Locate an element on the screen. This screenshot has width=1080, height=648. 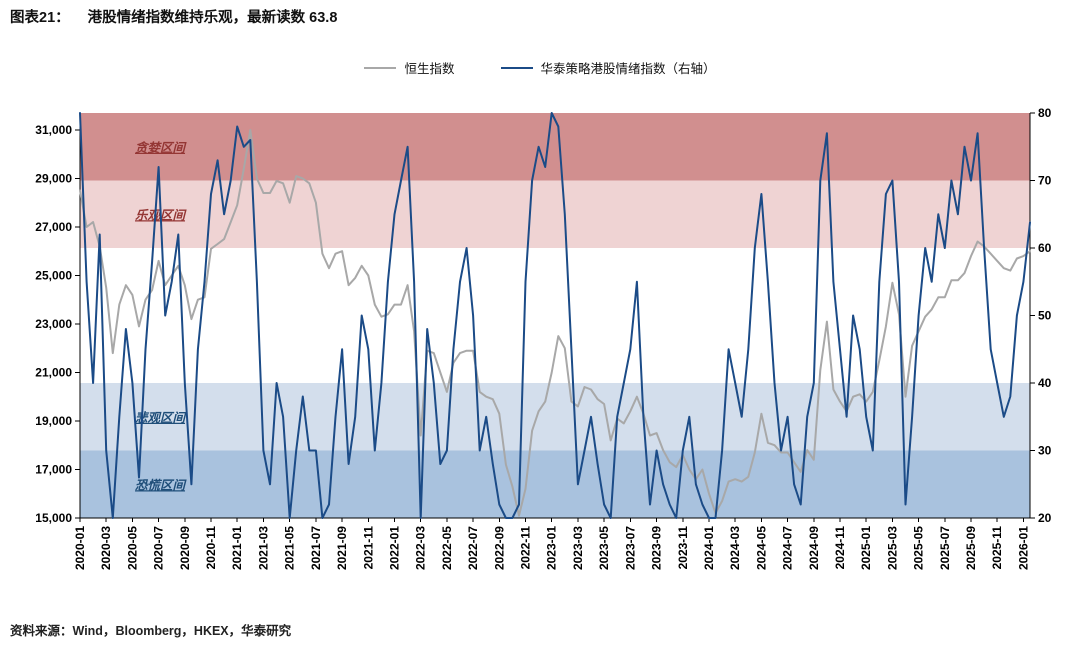
x-tick-label: 2024-05 is located at coordinates (761, 548).